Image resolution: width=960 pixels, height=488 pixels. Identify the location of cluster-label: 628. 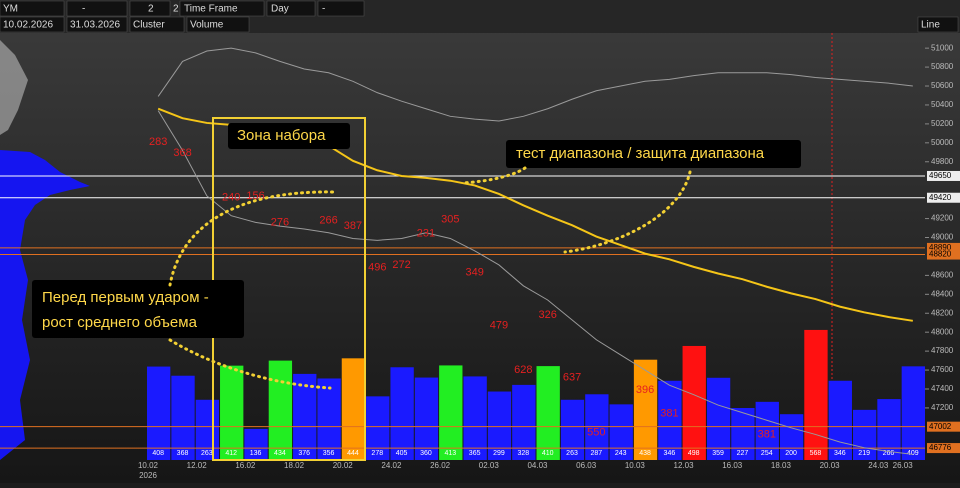
(523, 370).